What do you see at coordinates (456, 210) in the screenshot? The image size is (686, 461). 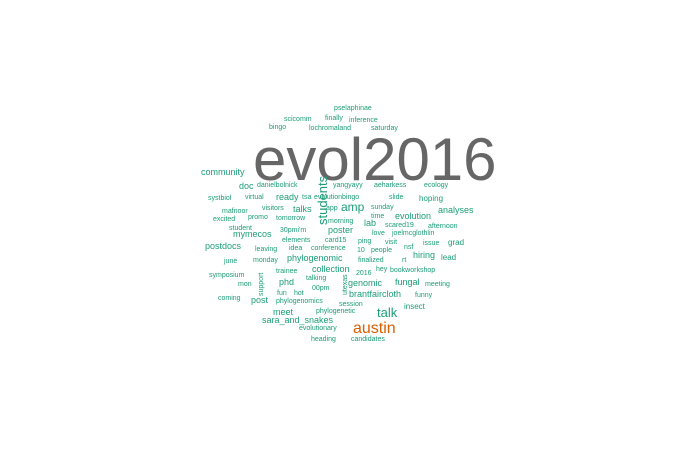 I see `word-analyses: analyses` at bounding box center [456, 210].